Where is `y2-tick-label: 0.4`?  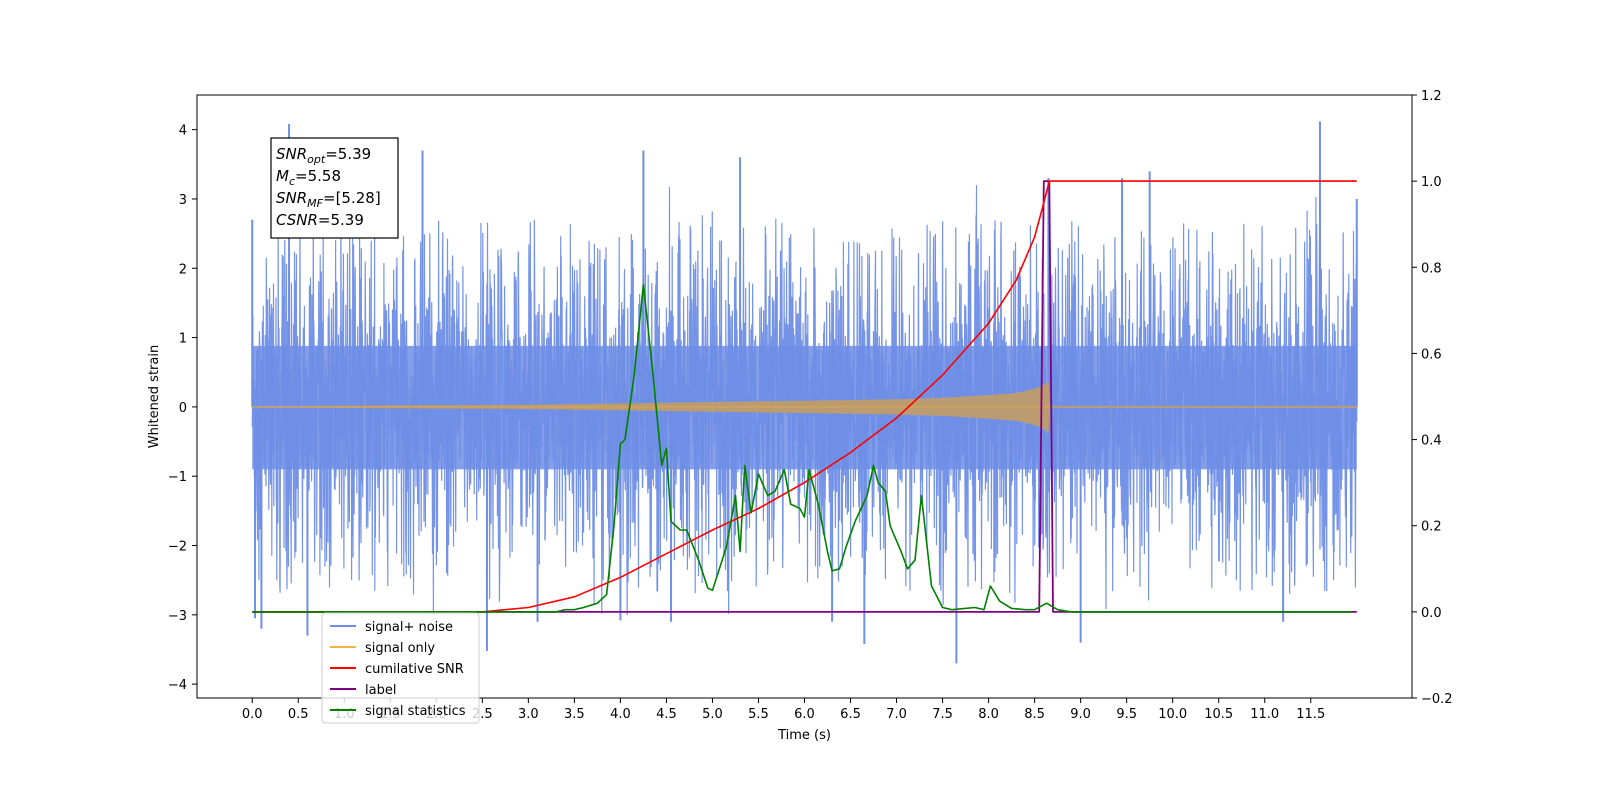
y2-tick-label: 0.4 is located at coordinates (1431, 441).